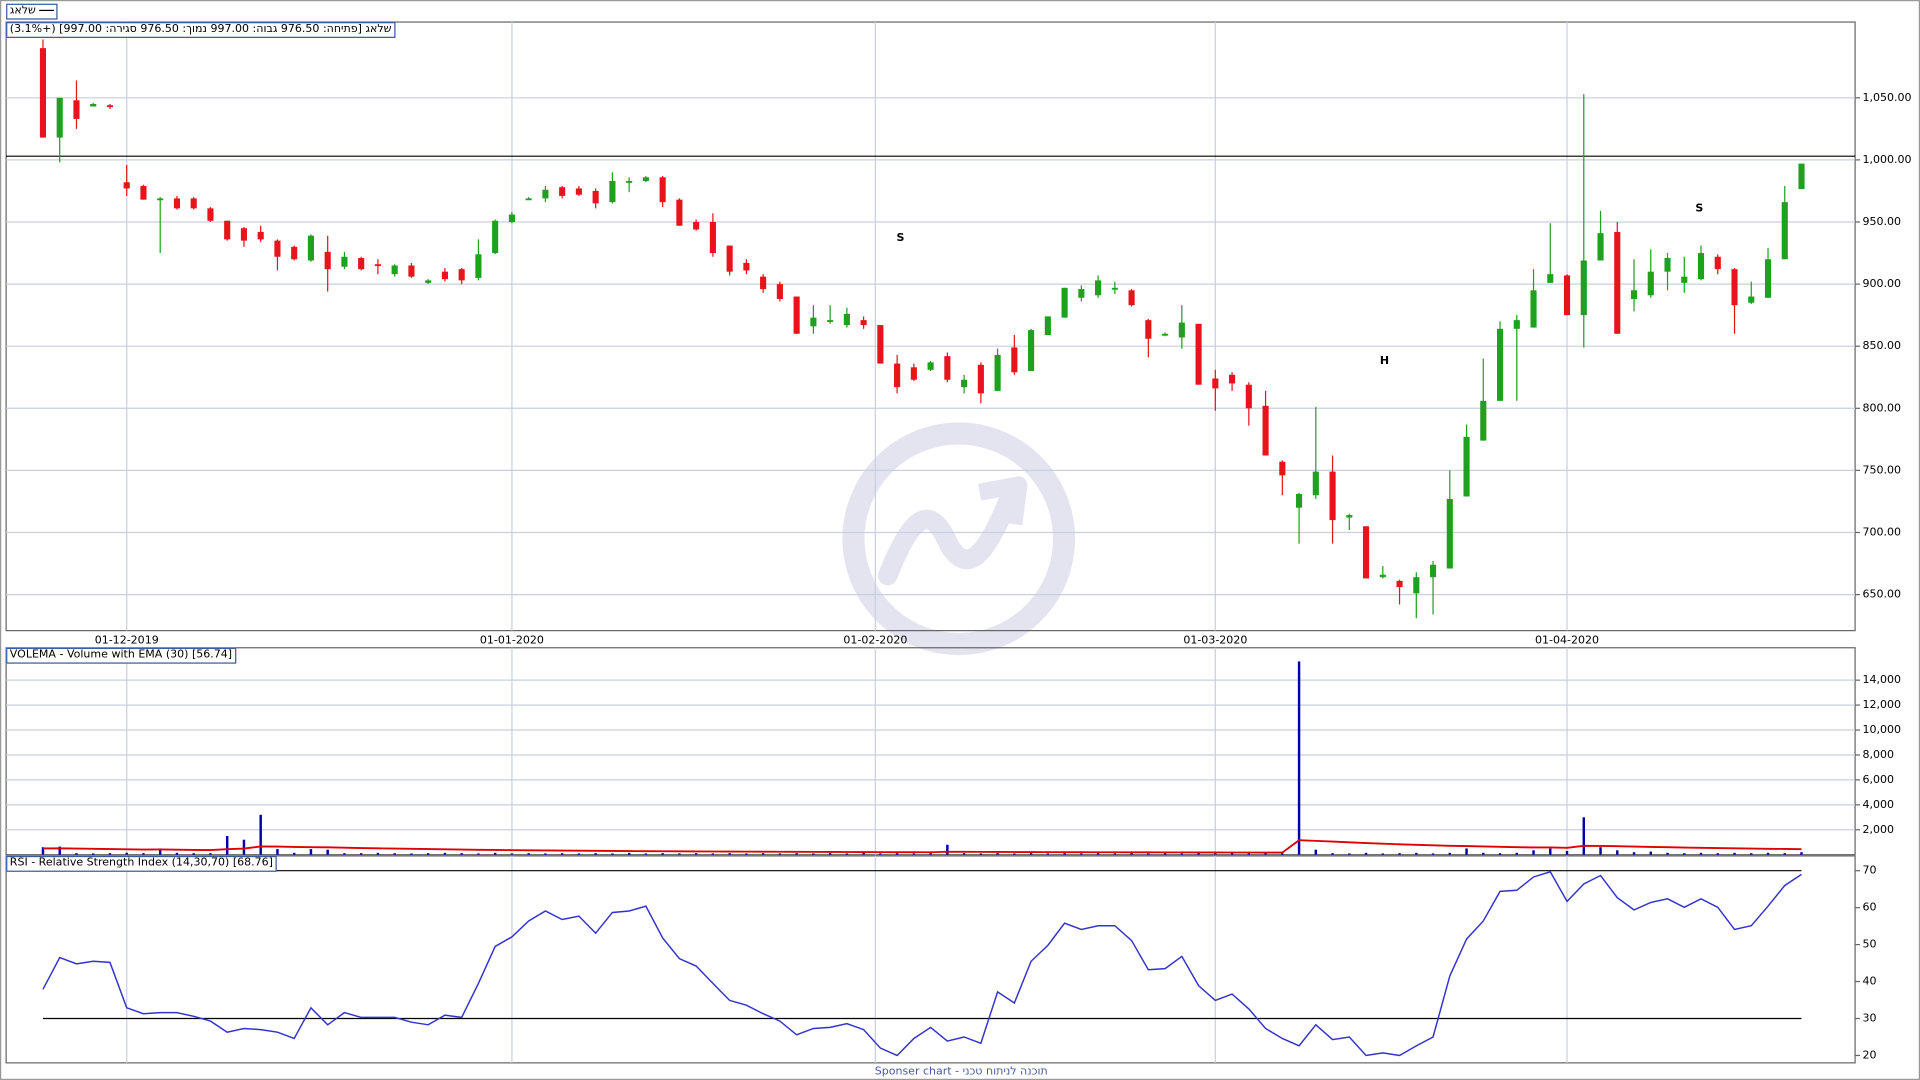  What do you see at coordinates (1384, 360) in the screenshot?
I see `annotation: H` at bounding box center [1384, 360].